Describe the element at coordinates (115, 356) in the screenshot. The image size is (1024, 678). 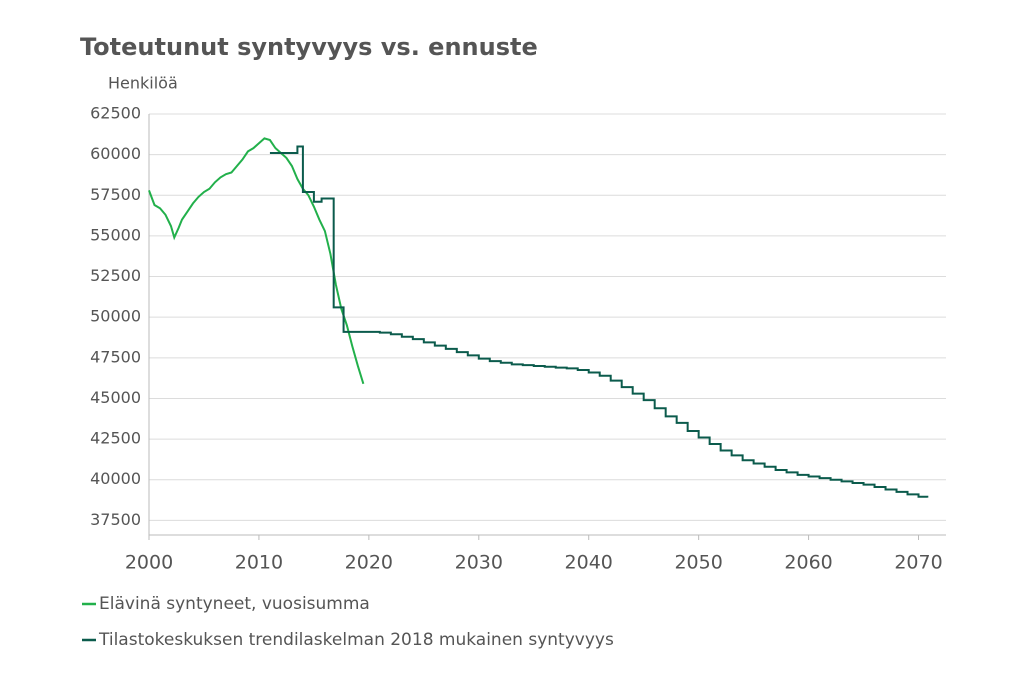
I see `y-tick-label: 47500` at that location.